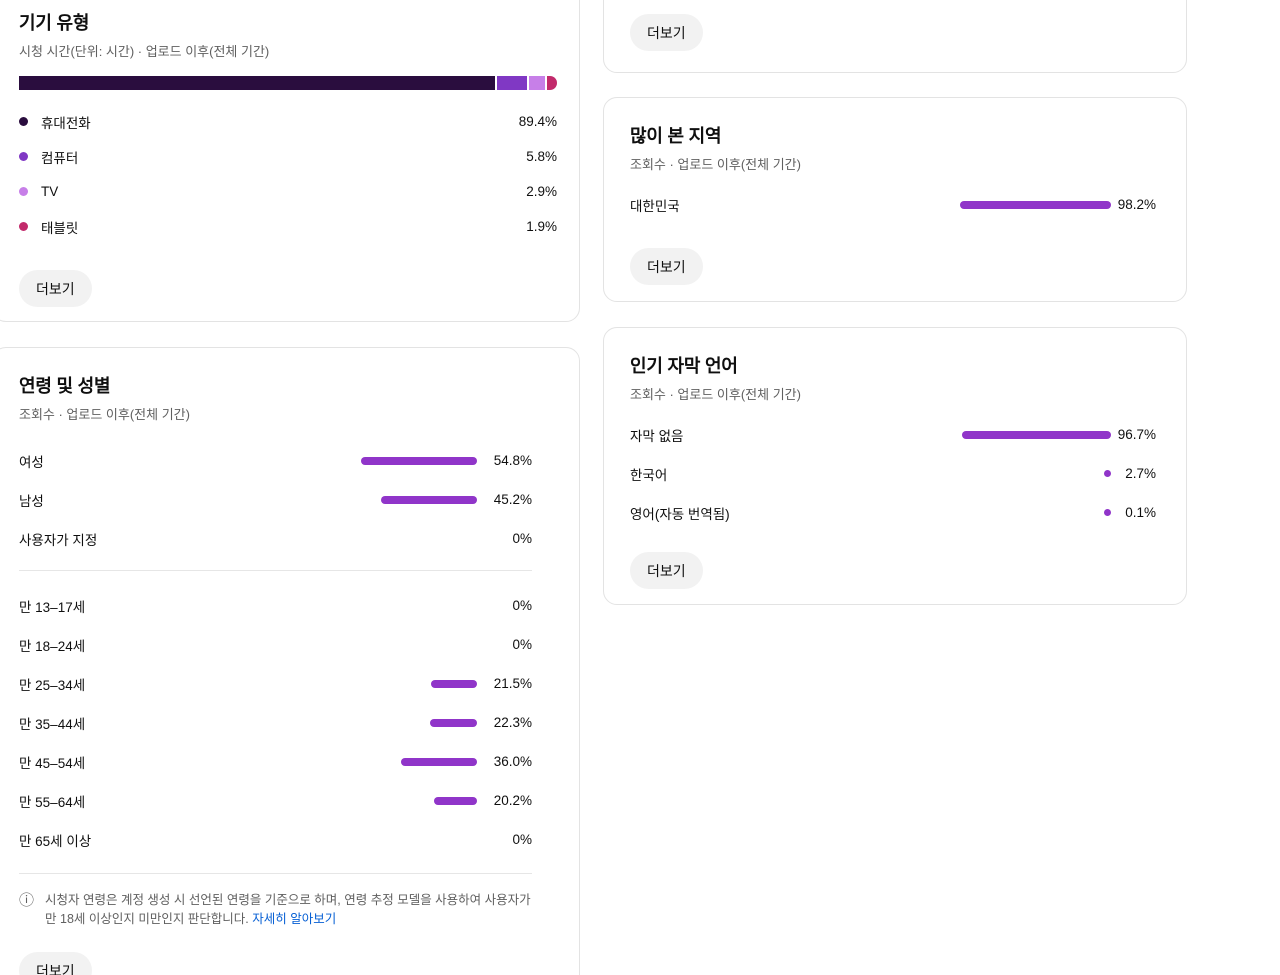 The image size is (1280, 975). I want to click on stat-row: 자막 없음 96.7%, so click(893, 434).